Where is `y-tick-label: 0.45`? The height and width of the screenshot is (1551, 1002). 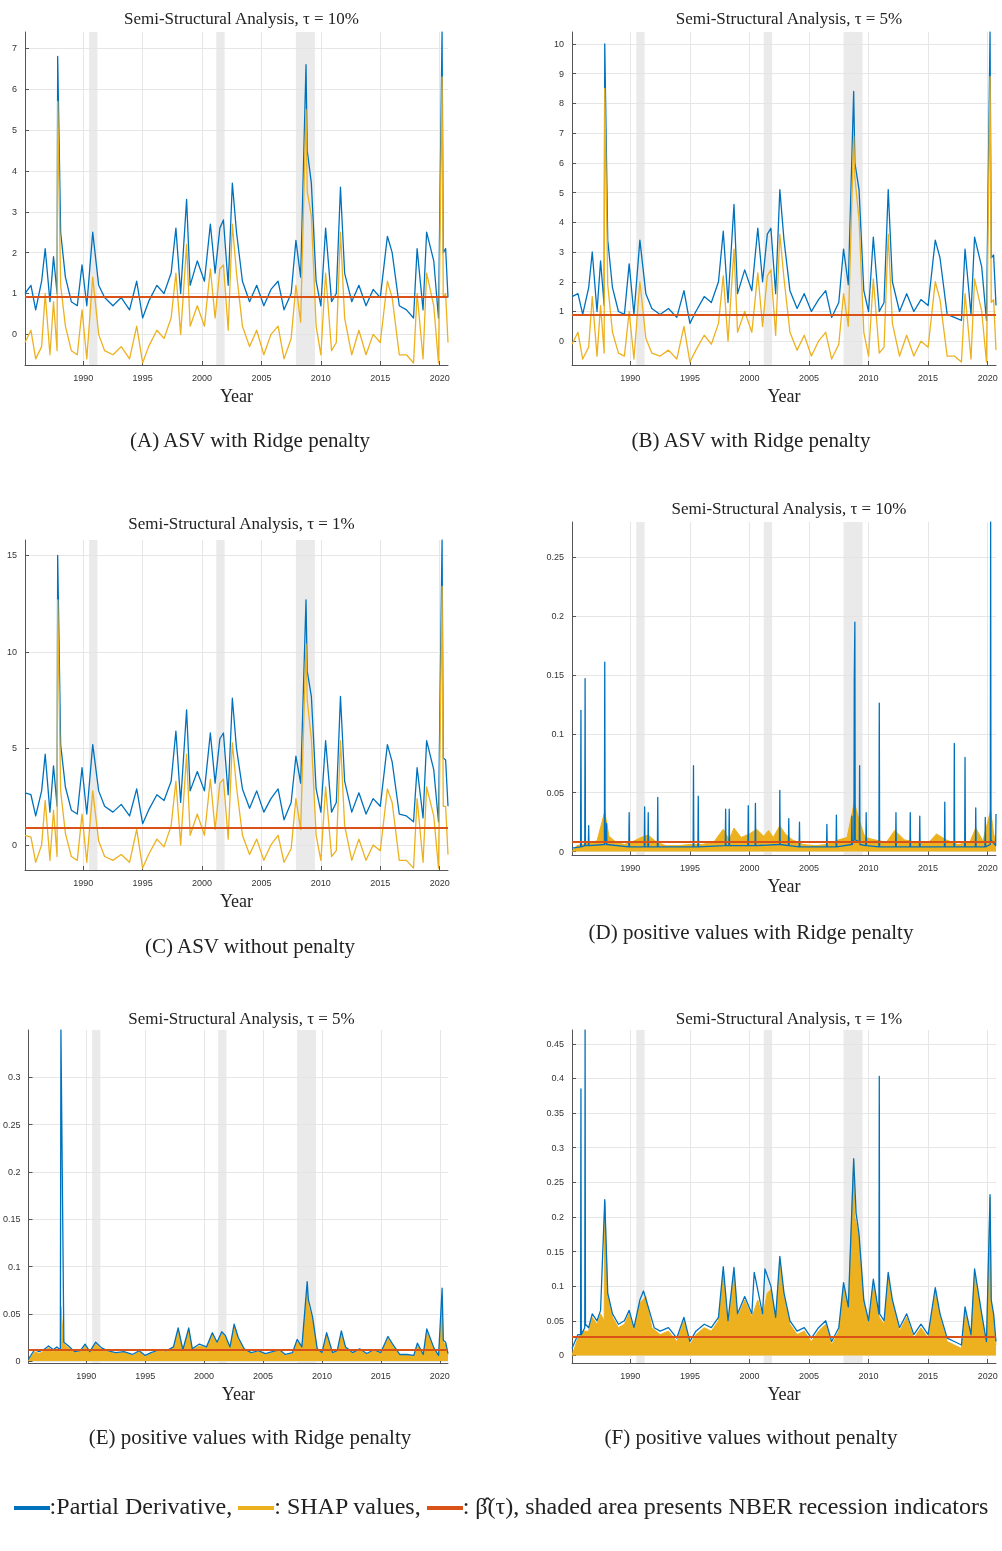 y-tick-label: 0.45 is located at coordinates (555, 1043).